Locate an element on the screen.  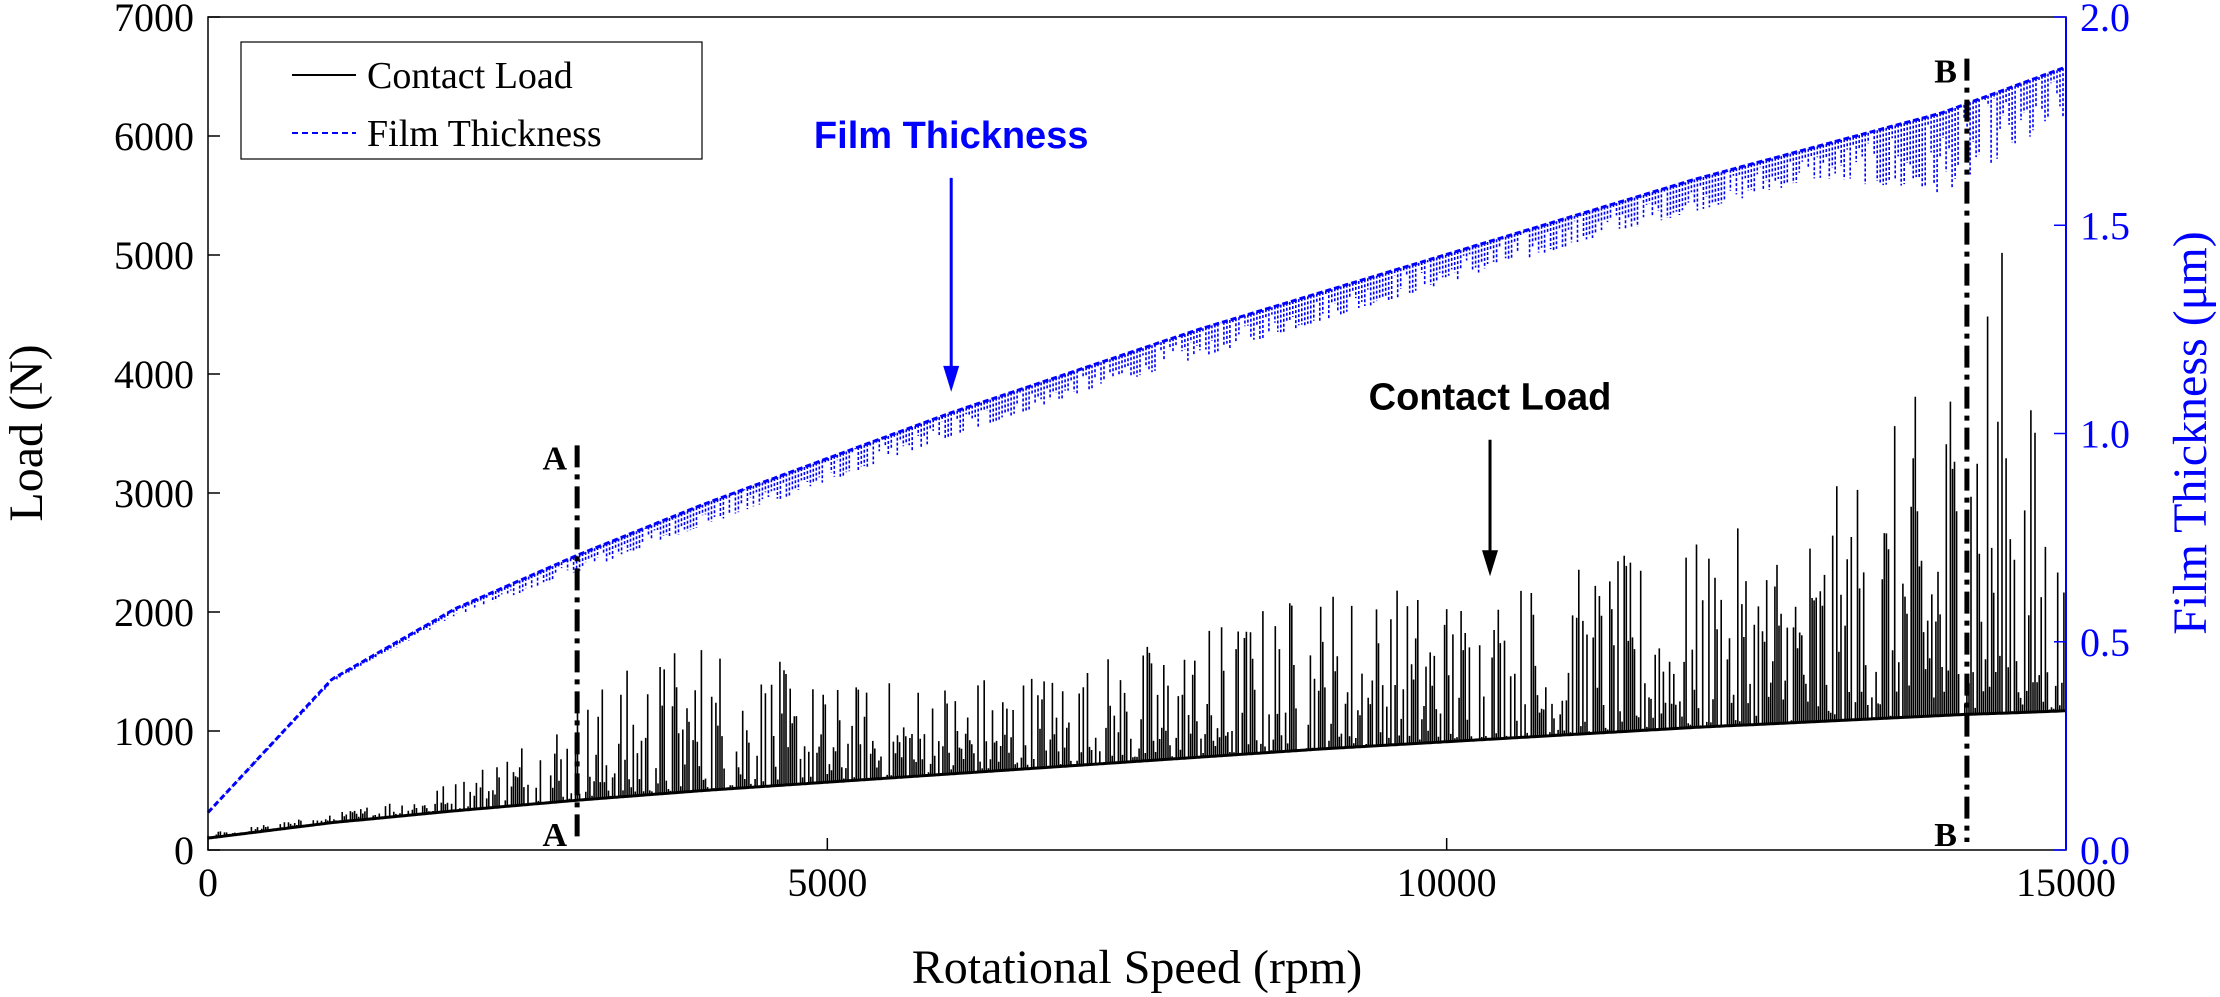
y-tick-label: 0 is located at coordinates (184, 850).